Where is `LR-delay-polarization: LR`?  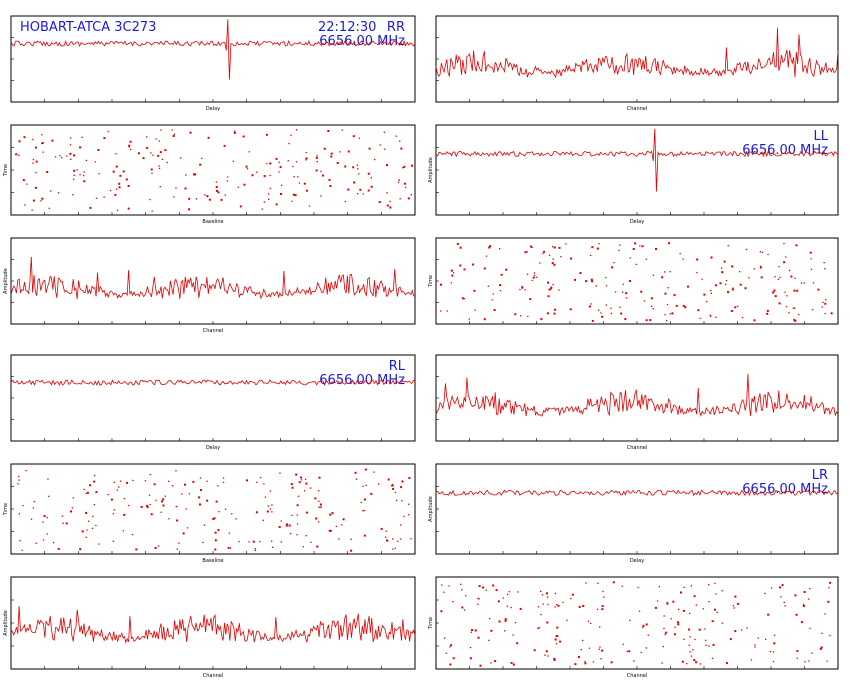 LR-delay-polarization: LR is located at coordinates (820, 475).